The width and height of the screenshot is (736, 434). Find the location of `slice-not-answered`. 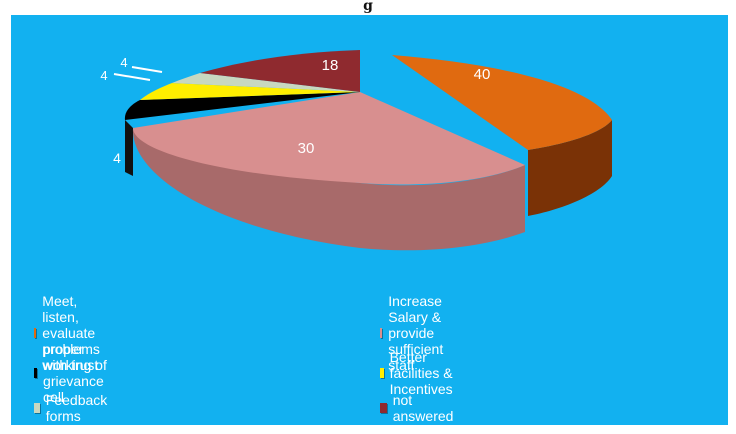

slice-not-answered is located at coordinates (280, 71).